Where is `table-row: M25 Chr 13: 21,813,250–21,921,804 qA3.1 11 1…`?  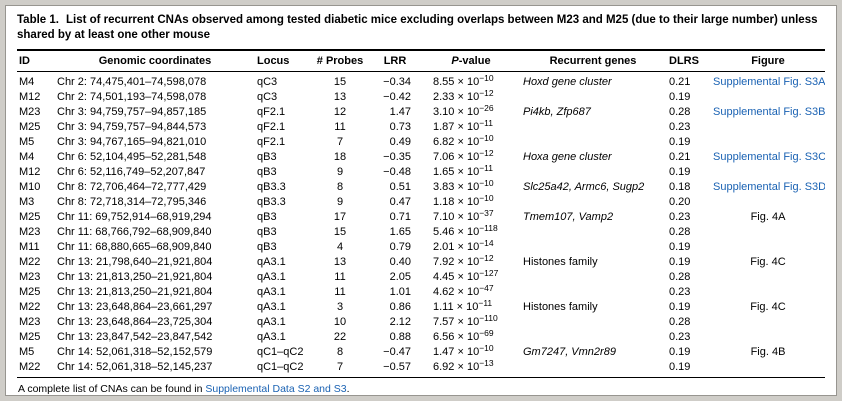
table-row: M25 Chr 13: 21,813,250–21,921,804 qA3.1 11 1… is located at coordinates (421, 292).